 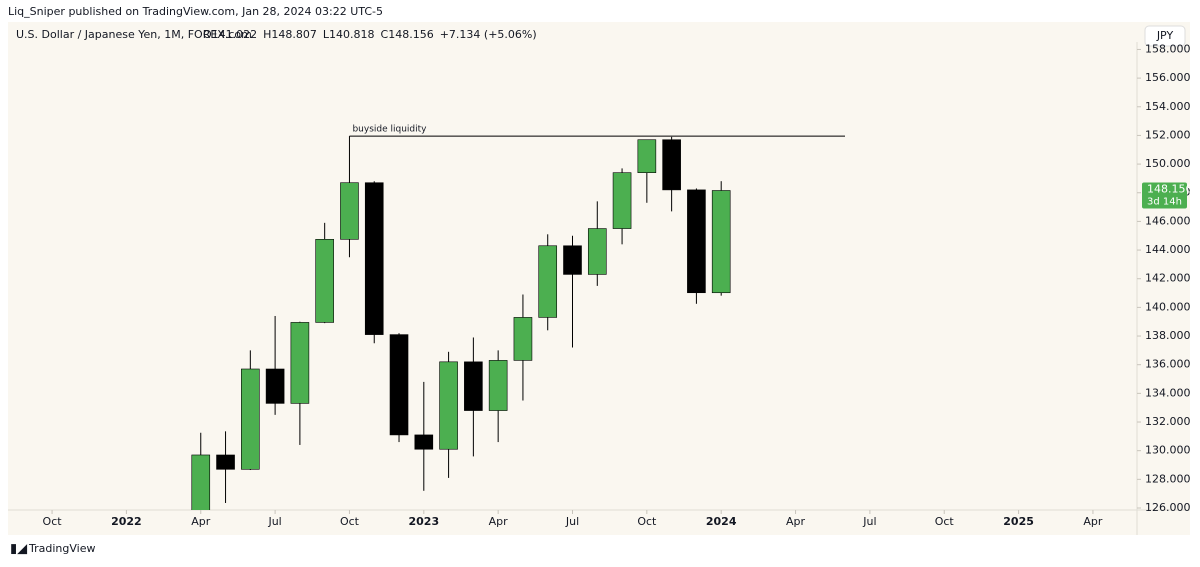 I want to click on price-label: 148.156, so click(x=1170, y=189).